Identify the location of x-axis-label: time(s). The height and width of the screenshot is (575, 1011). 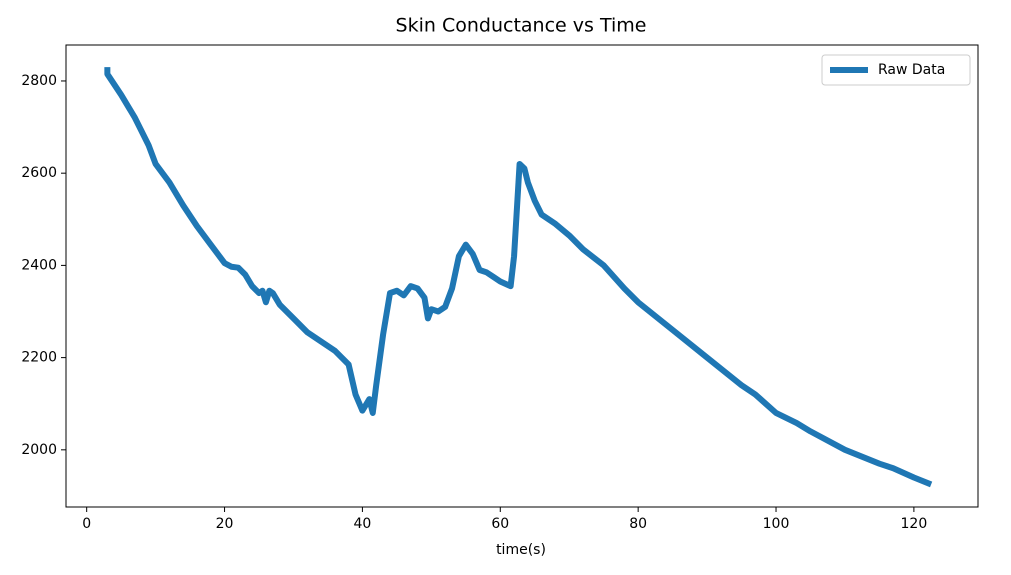
(521, 550).